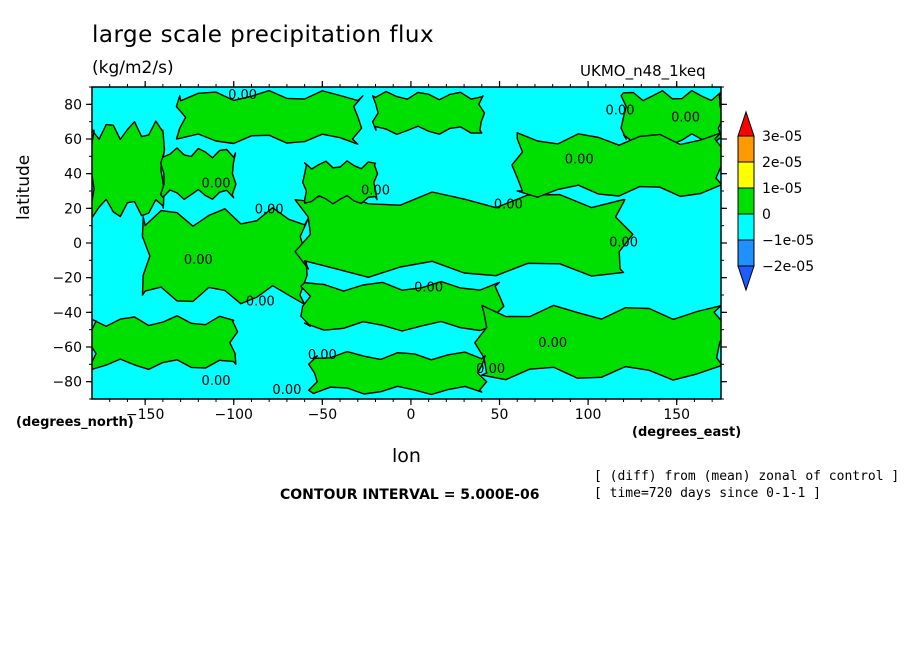 The image size is (904, 654). What do you see at coordinates (133, 68) in the screenshot?
I see `chart-units: (kg/m2/s)` at bounding box center [133, 68].